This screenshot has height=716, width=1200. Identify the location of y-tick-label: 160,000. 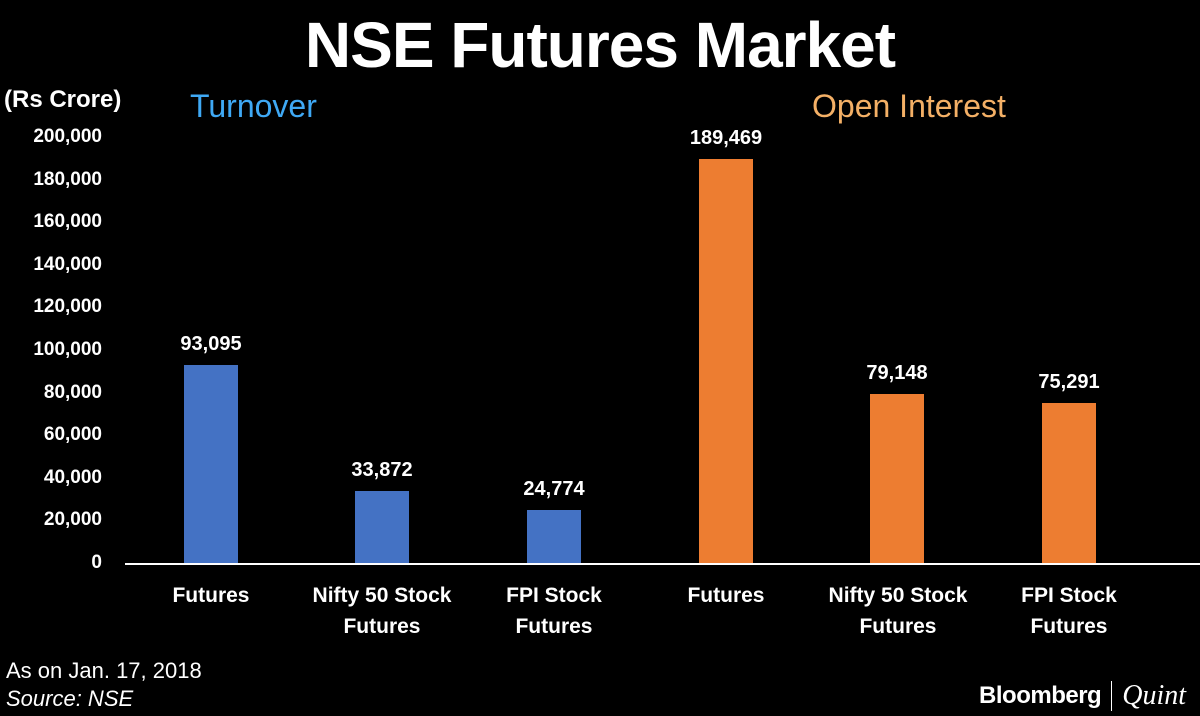
(67, 222).